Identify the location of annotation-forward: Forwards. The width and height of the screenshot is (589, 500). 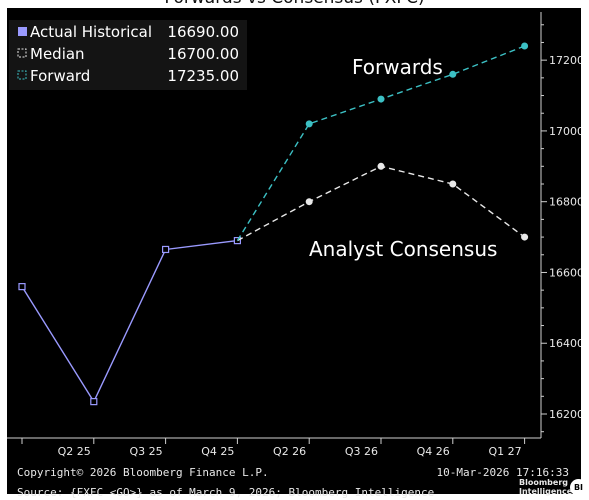
(397, 67).